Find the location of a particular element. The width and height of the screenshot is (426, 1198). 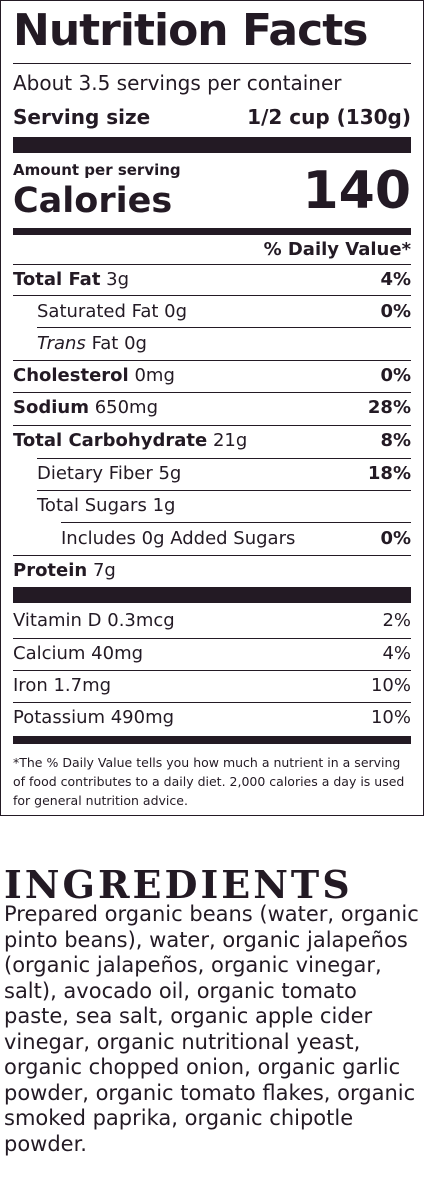

nutrient-amount: 0mg is located at coordinates (154, 375).